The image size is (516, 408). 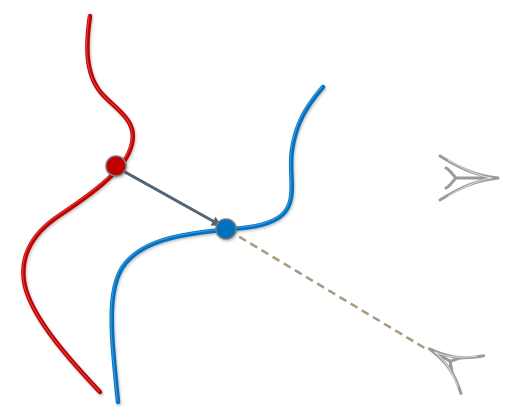 I want to click on blue-point, so click(x=226, y=229).